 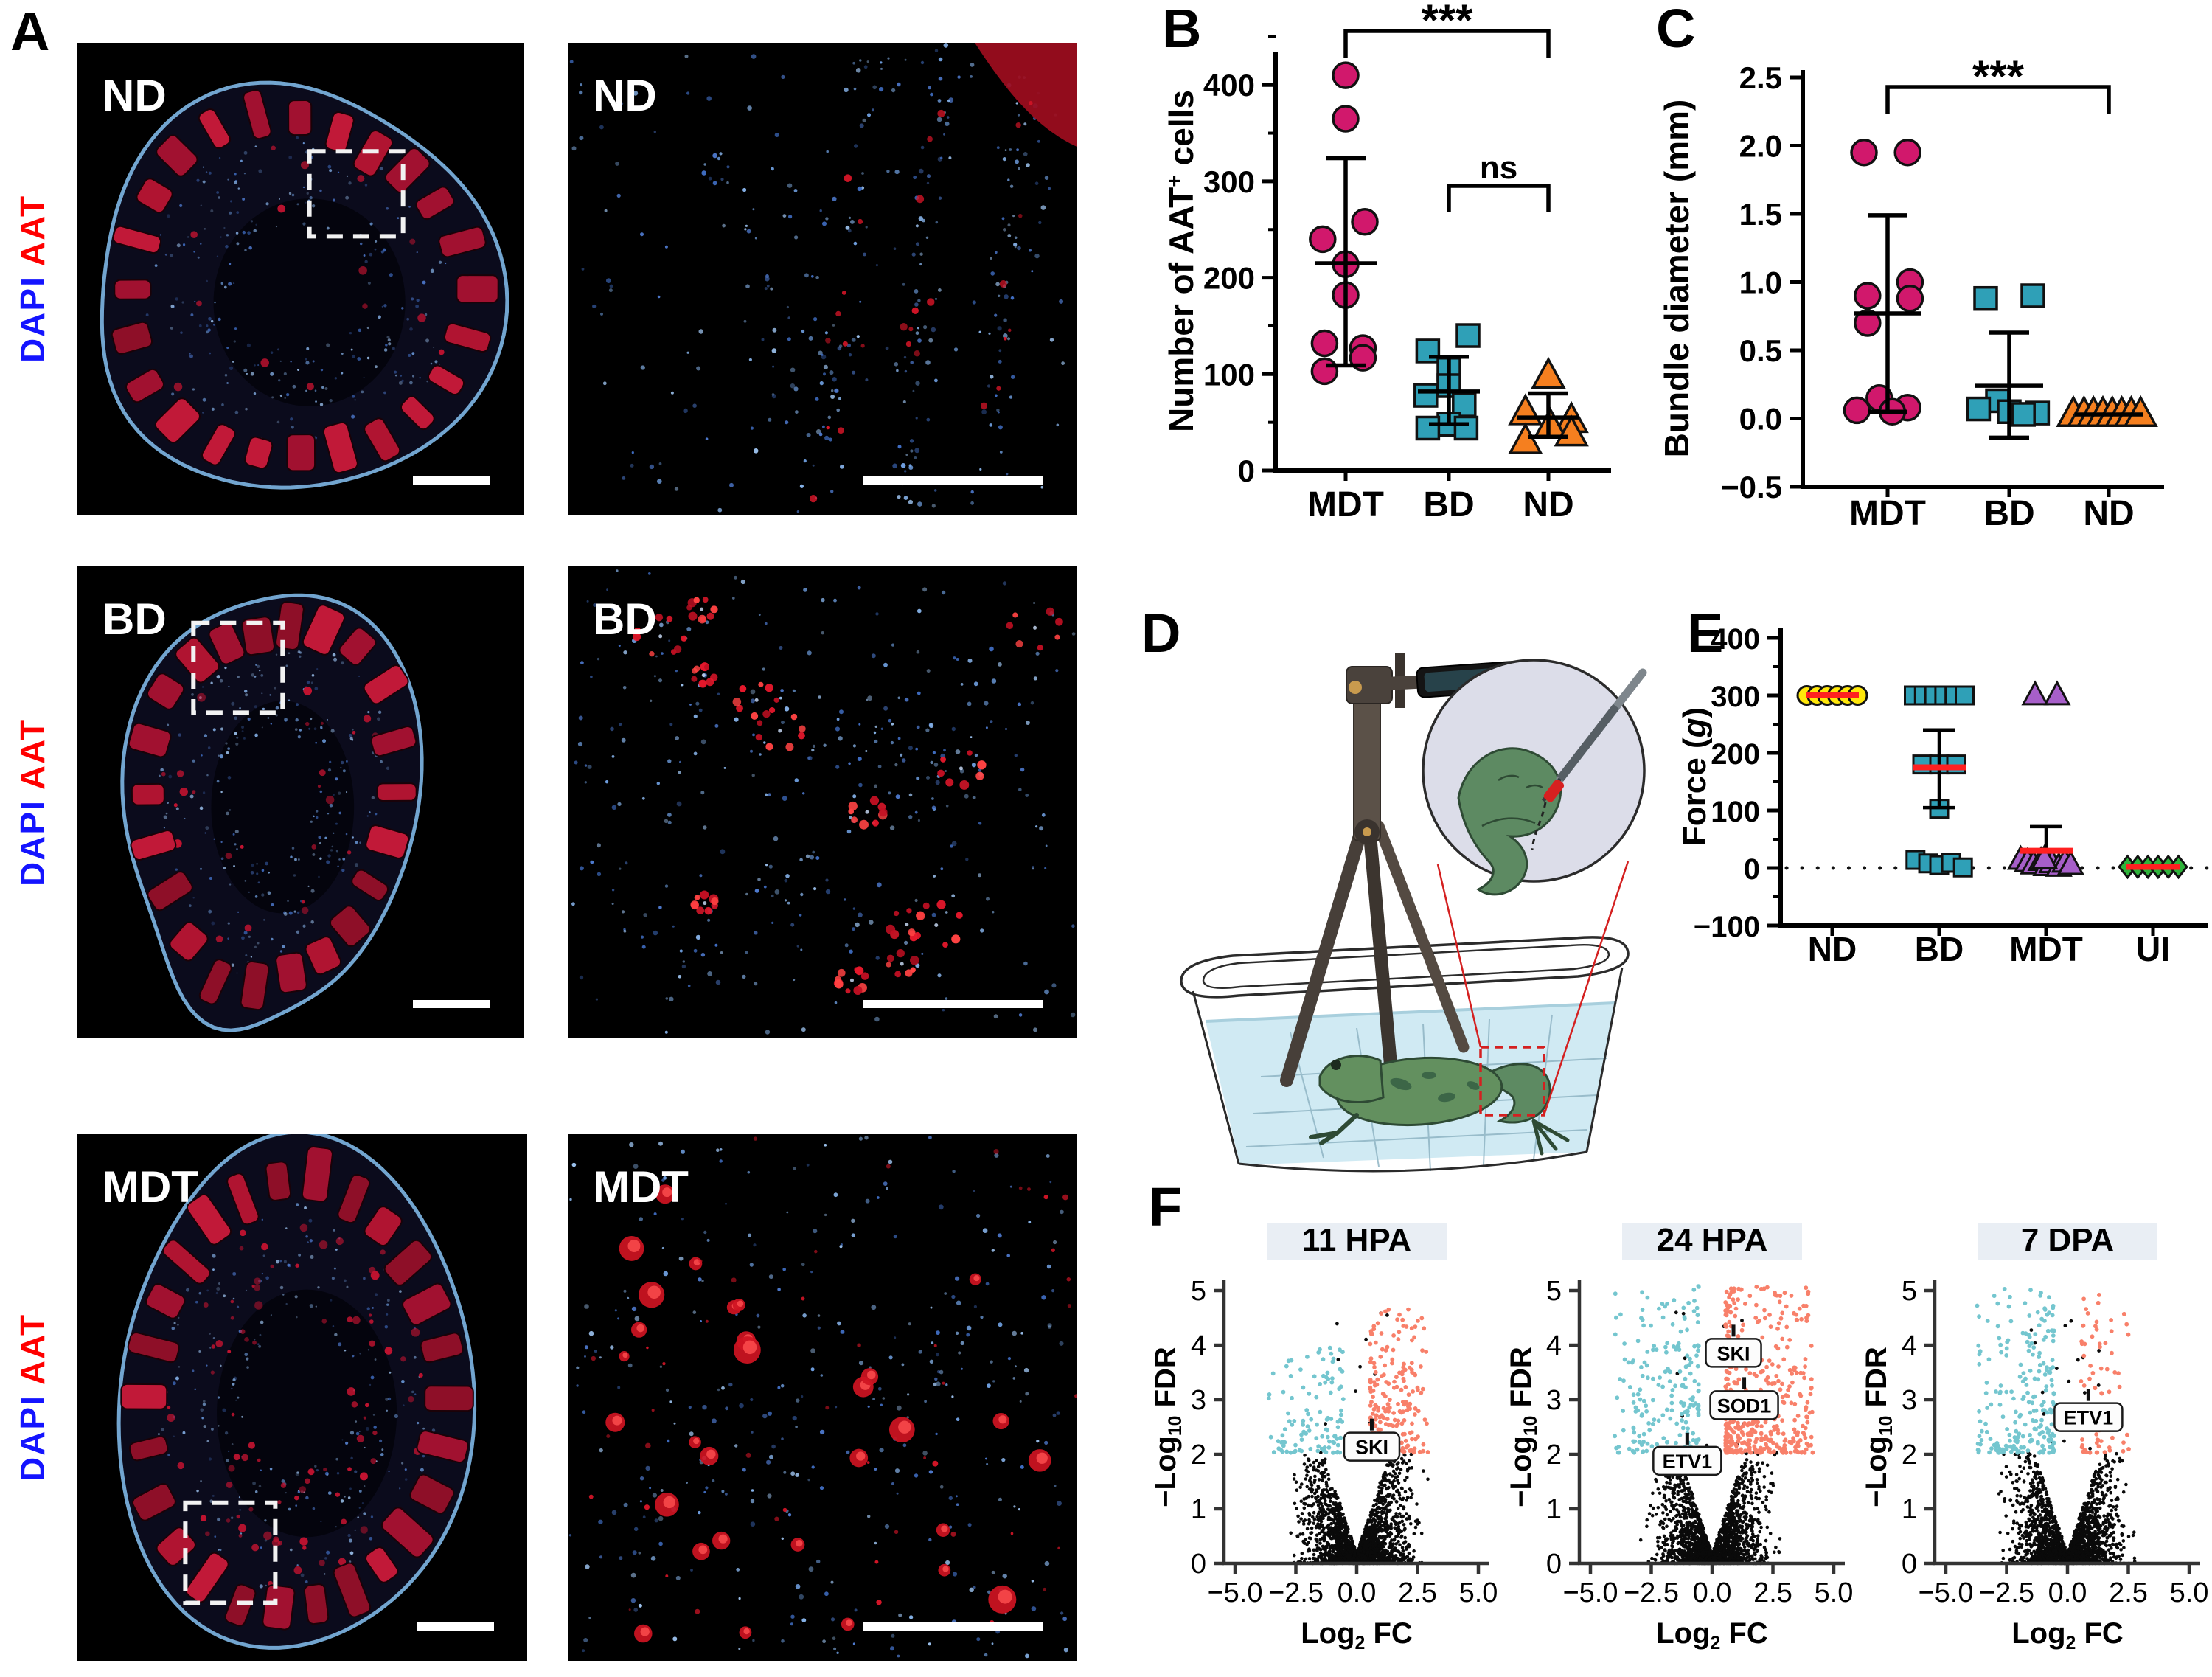 I want to click on y-tick-label: 200, so click(x=1229, y=278).